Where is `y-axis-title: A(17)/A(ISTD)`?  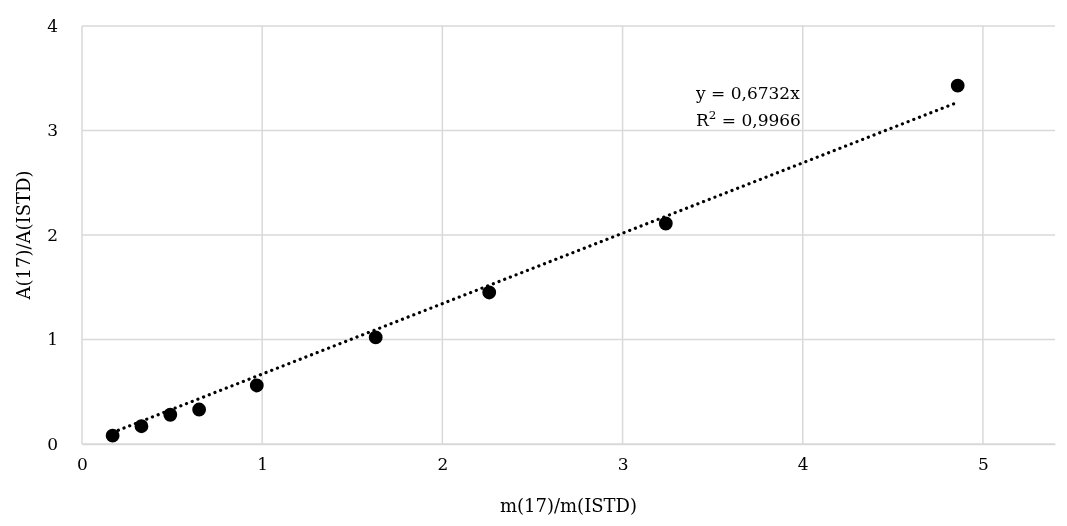 y-axis-title: A(17)/A(ISTD) is located at coordinates (23, 235).